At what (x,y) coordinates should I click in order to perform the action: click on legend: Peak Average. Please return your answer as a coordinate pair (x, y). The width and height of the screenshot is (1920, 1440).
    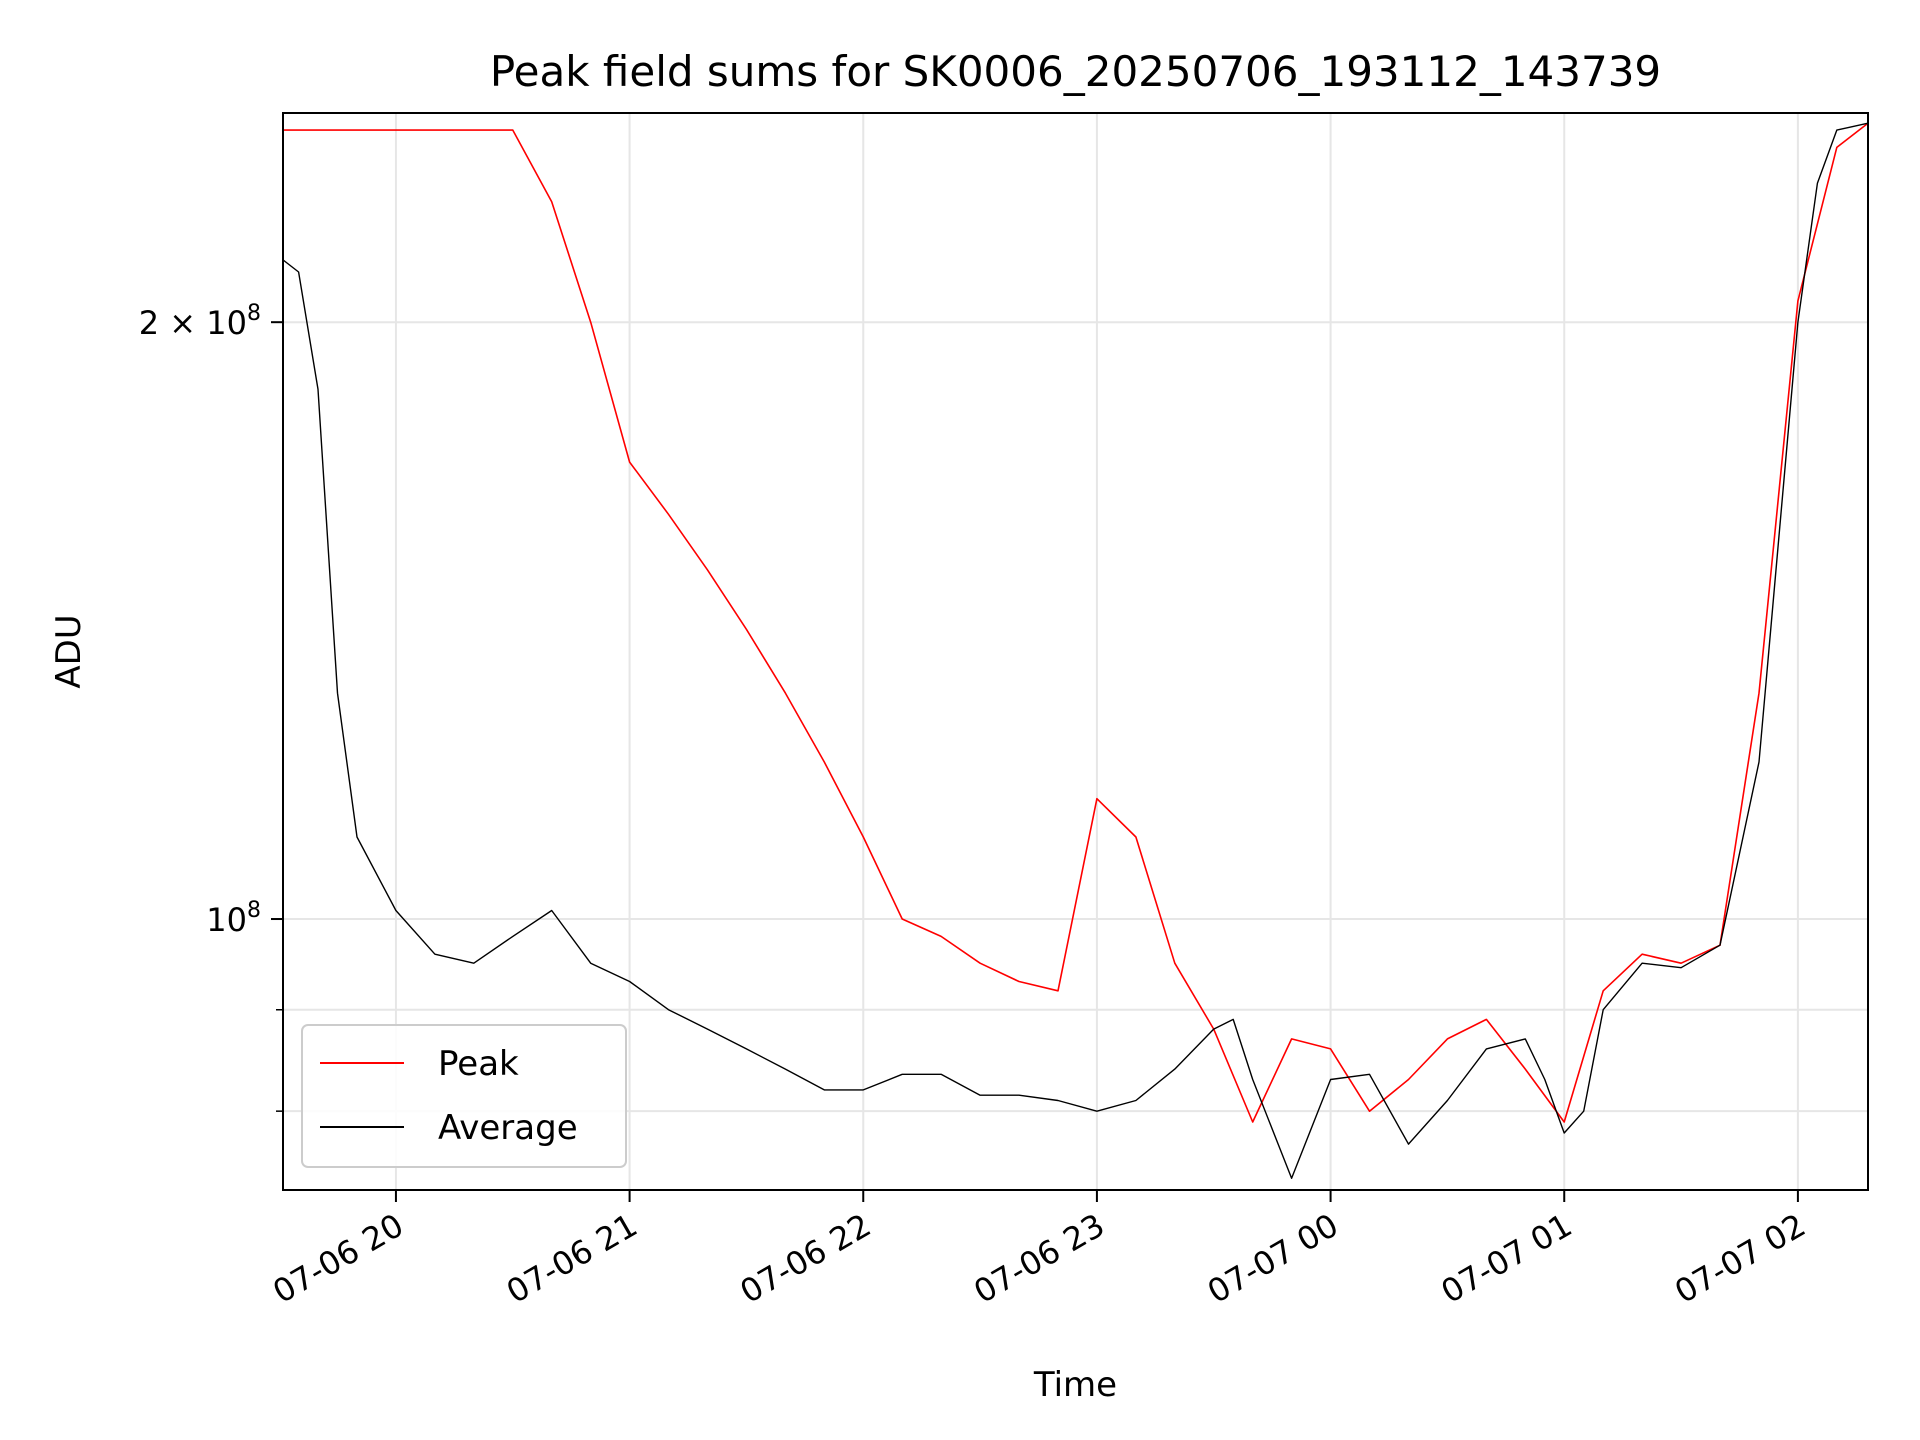
    Looking at the image, I should click on (464, 1096).